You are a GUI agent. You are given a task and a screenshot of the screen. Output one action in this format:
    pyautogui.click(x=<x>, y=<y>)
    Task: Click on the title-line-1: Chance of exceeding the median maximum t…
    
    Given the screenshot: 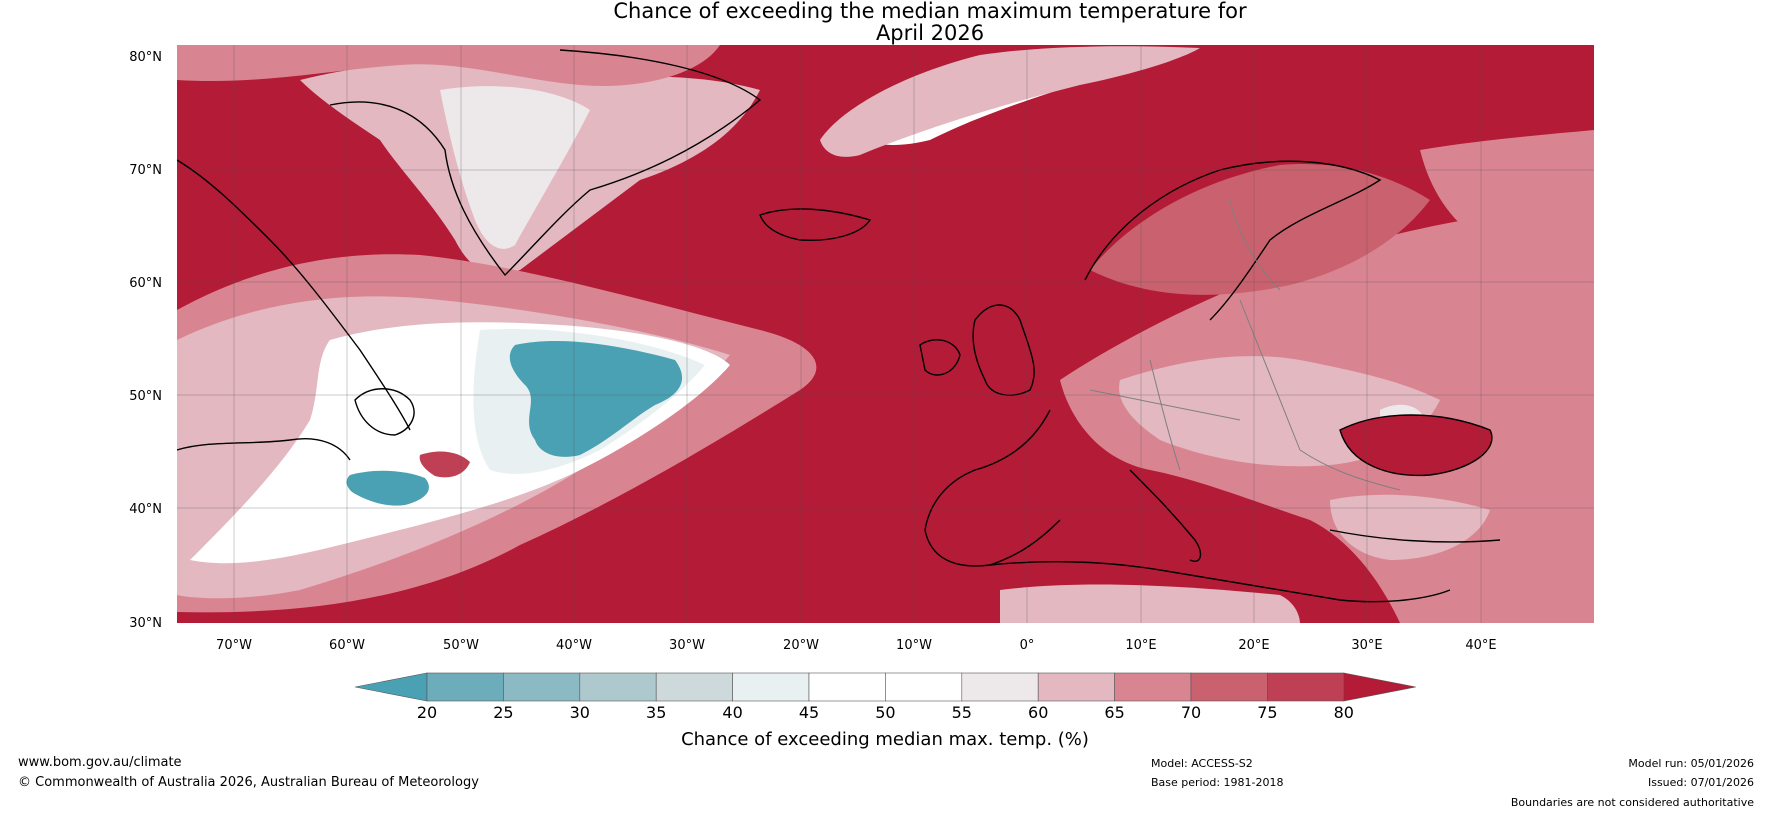 What is the action you would take?
    pyautogui.click(x=930, y=11)
    